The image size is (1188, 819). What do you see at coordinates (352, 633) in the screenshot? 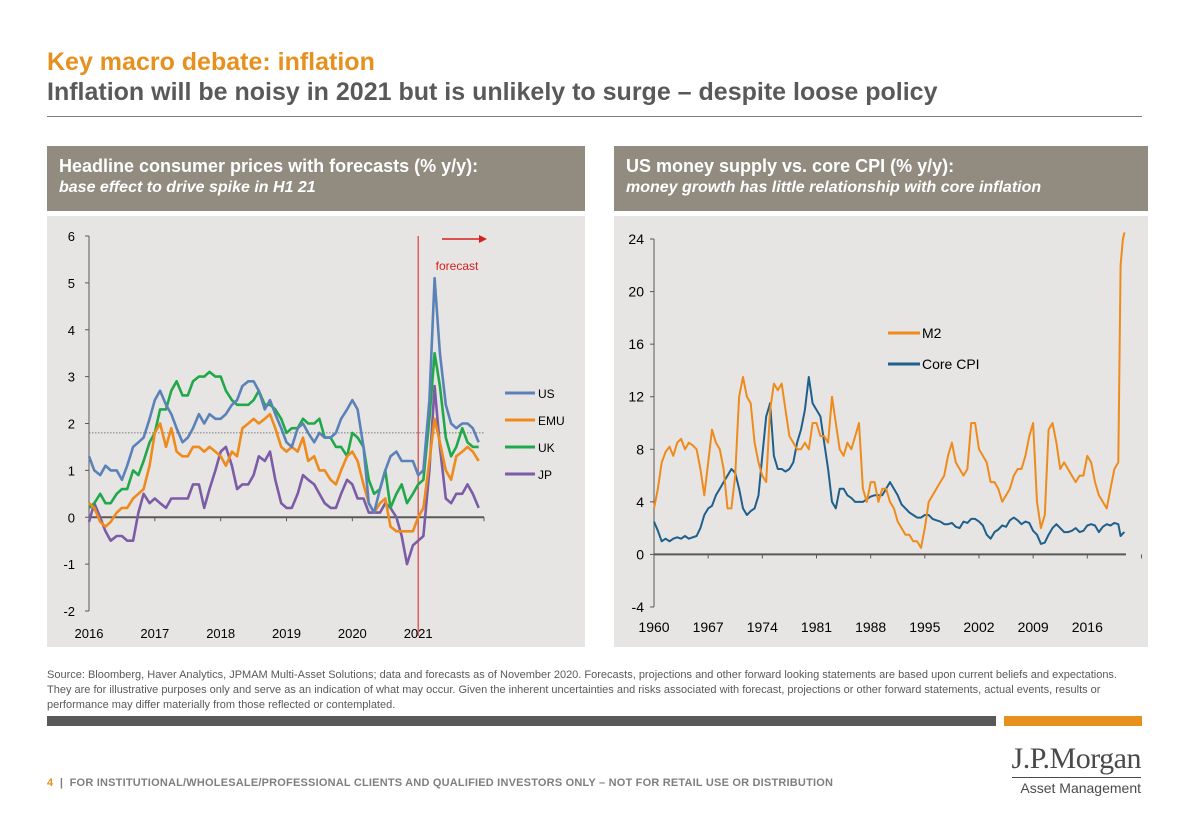
I see `x-tick-label: 2020` at bounding box center [352, 633].